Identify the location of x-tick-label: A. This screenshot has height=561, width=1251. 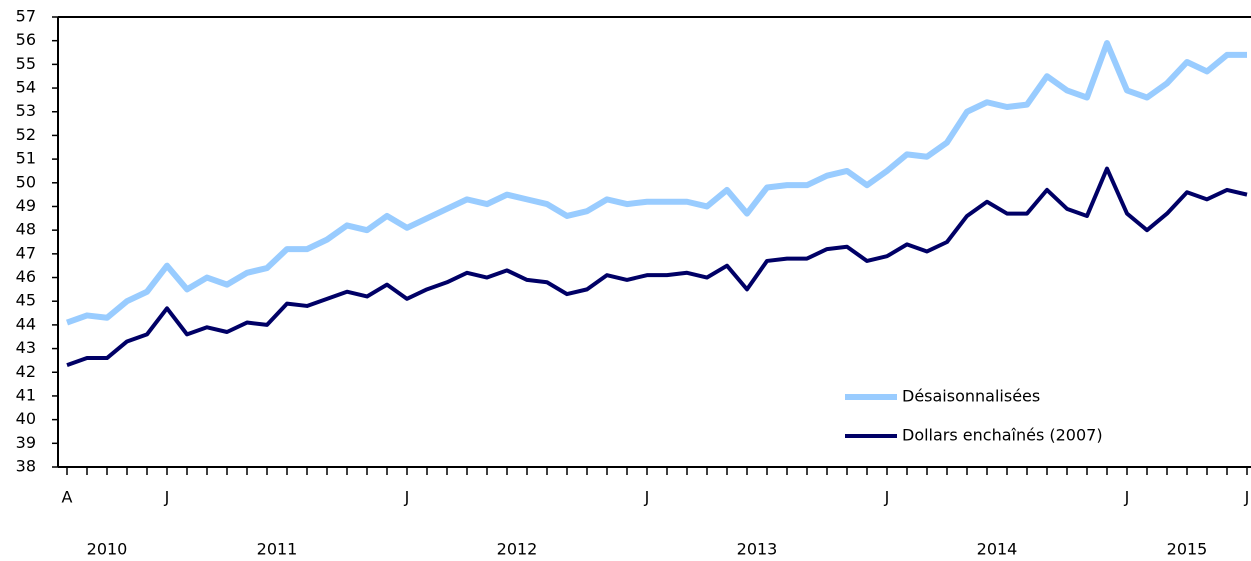
(67, 497).